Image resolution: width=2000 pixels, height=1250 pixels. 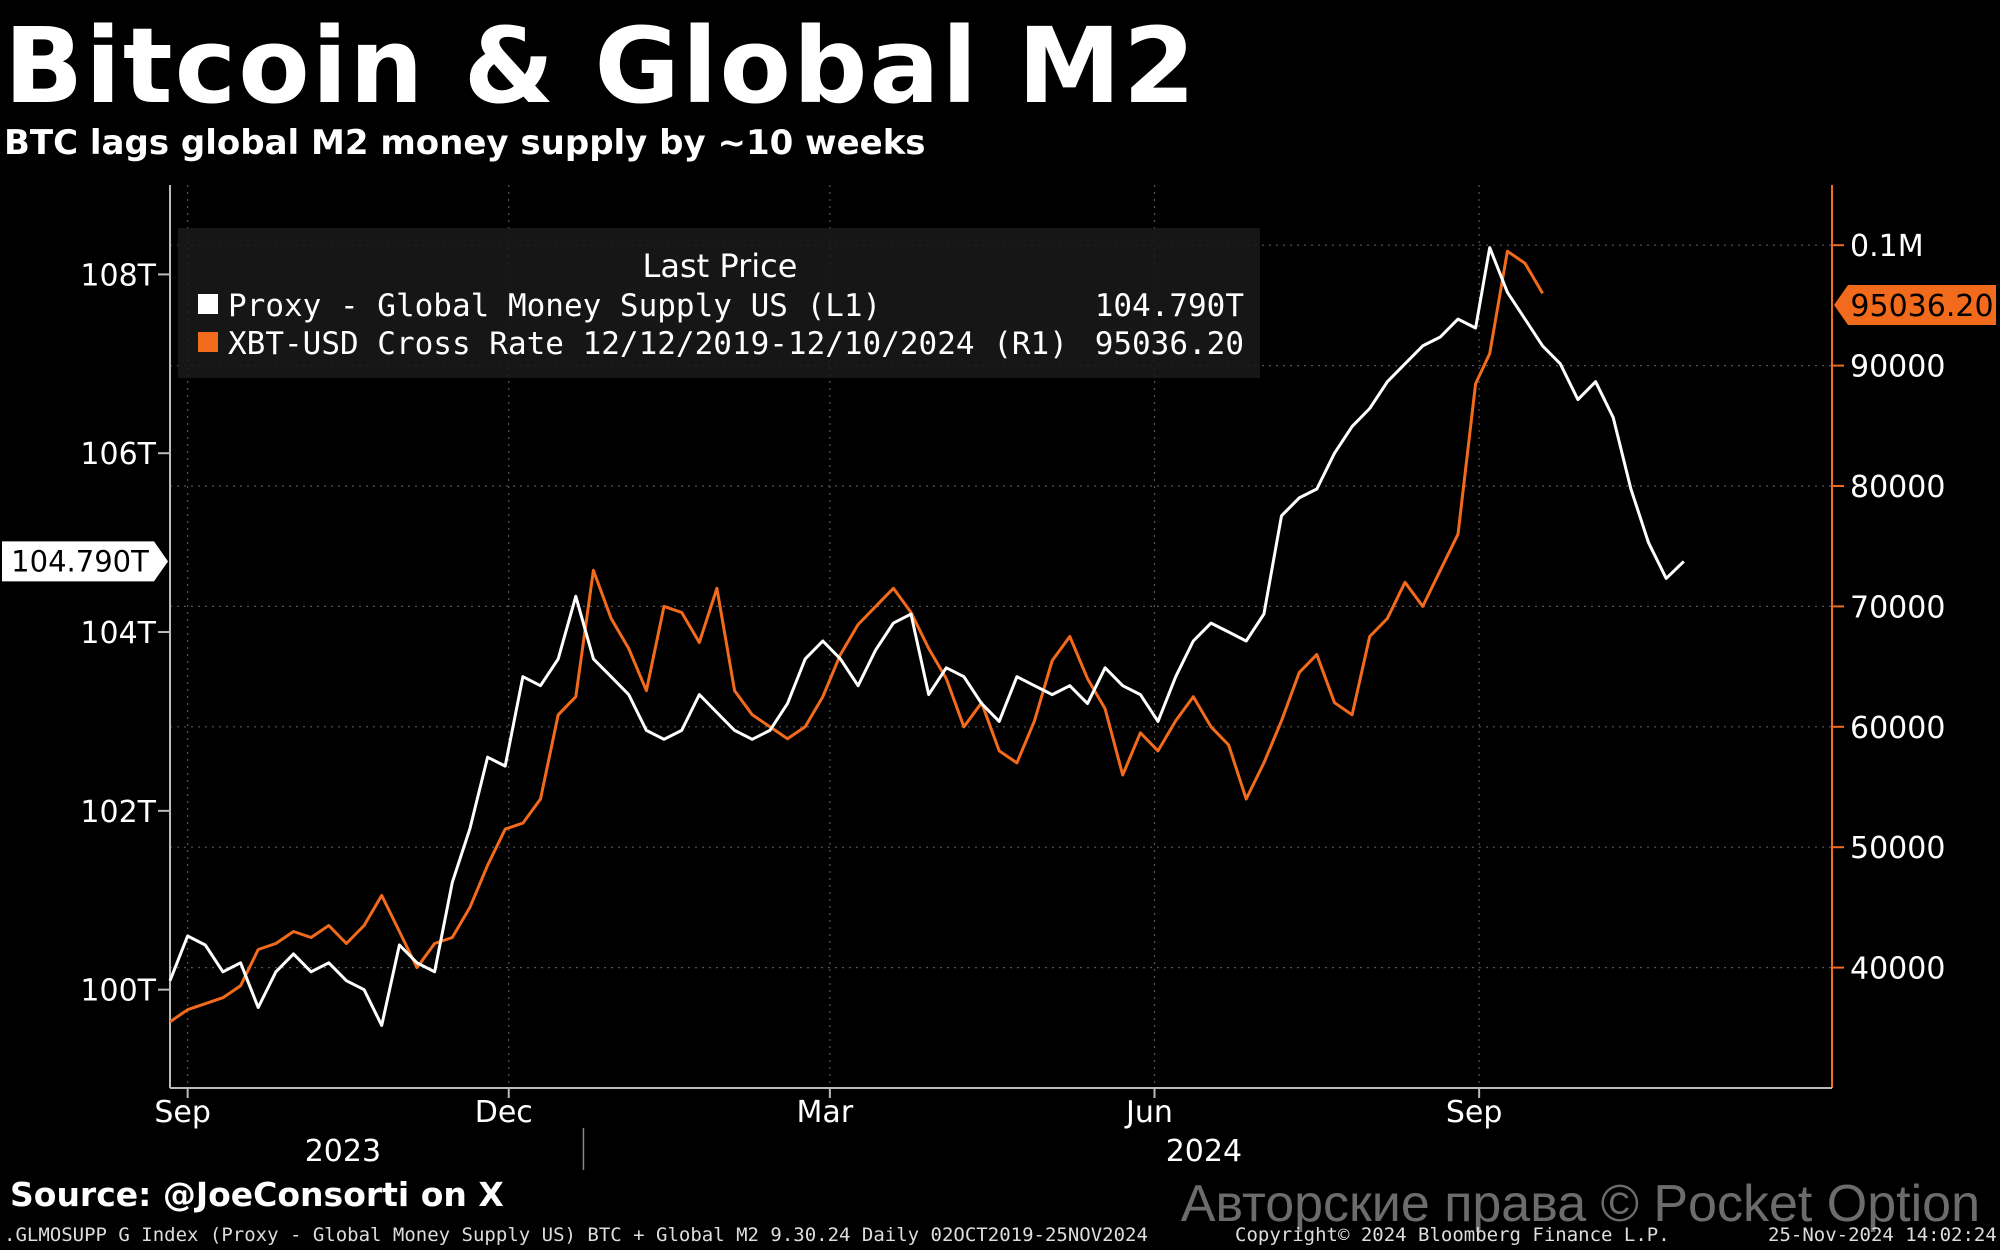 I want to click on footer-timestamp: 25-Nov-2024 14:02:24, so click(x=1882, y=1235).